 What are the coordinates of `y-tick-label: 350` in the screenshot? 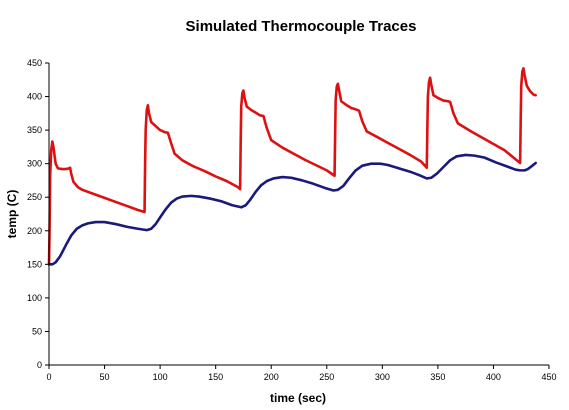 It's located at (34, 130).